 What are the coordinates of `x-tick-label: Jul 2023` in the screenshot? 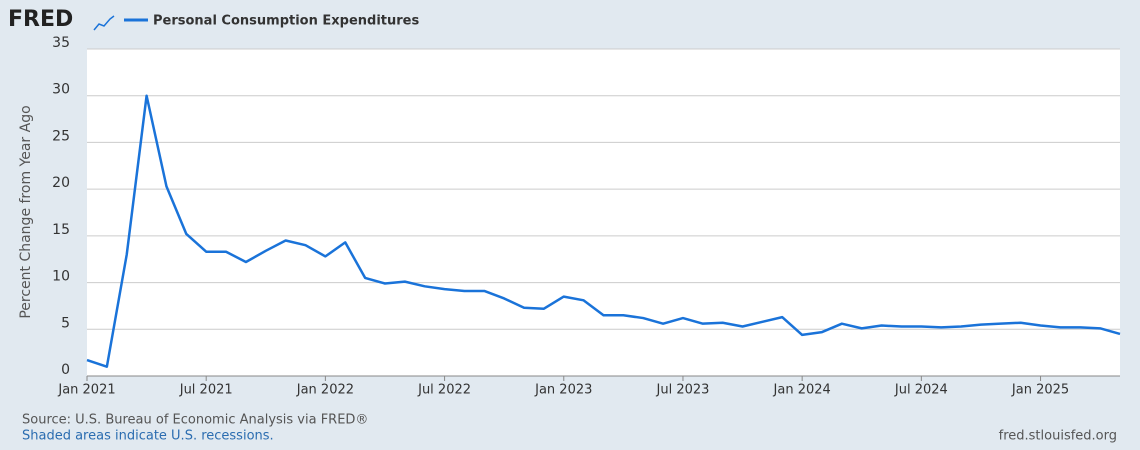 It's located at (683, 390).